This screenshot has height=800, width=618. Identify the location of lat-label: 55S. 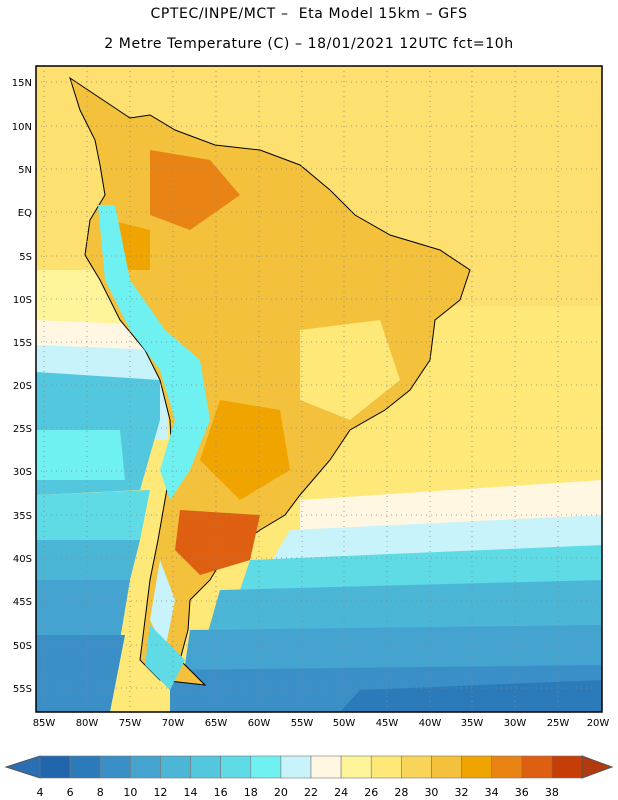
(22, 689).